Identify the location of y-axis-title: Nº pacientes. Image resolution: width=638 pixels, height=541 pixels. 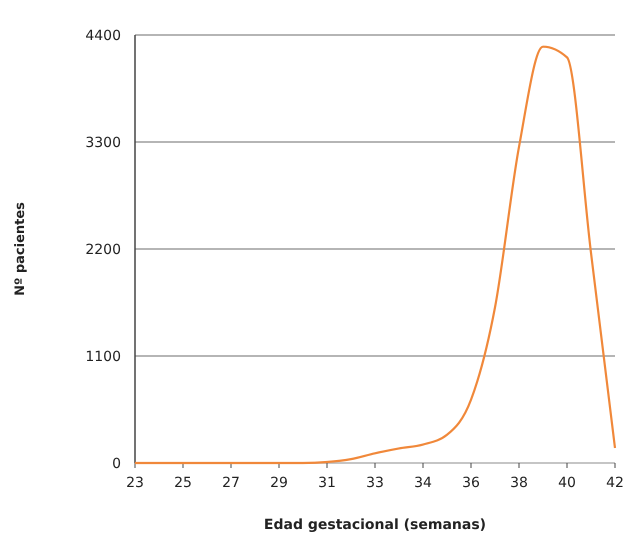
(20, 249).